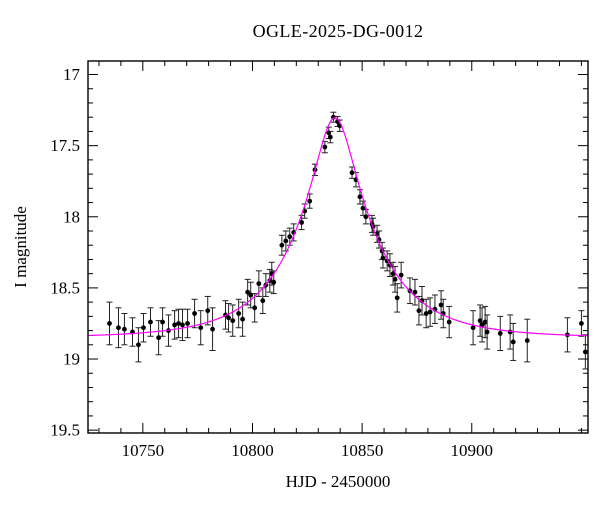  What do you see at coordinates (65, 430) in the screenshot?
I see `y-tick-label: 19.5` at bounding box center [65, 430].